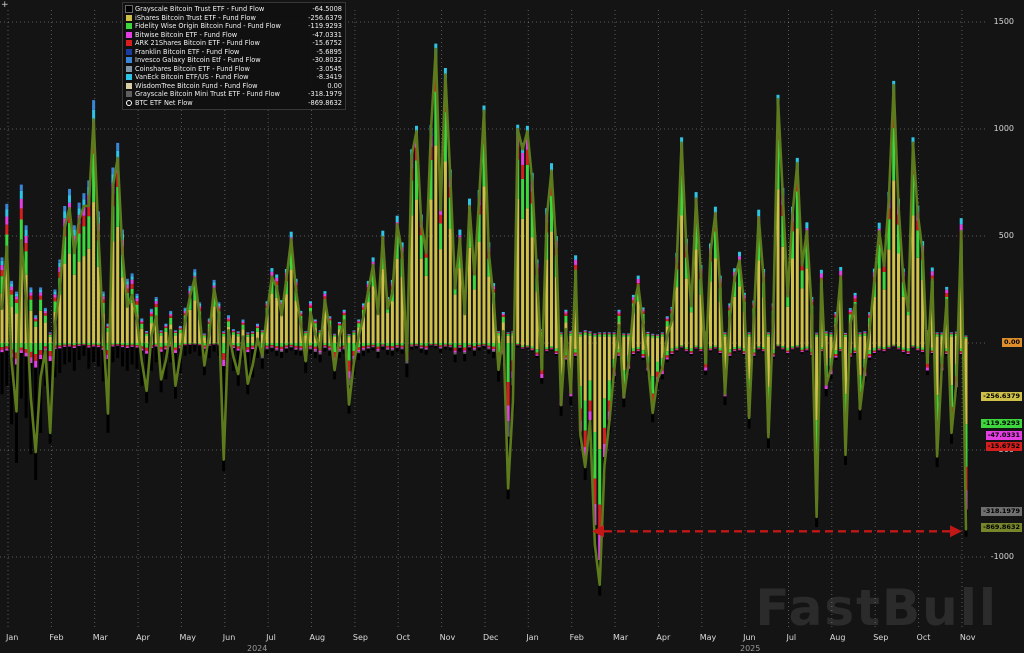 The width and height of the screenshot is (1024, 653). I want to click on legend-item: WisdomTree Bitcoin Fund - Fund Flow 0.00, so click(234, 86).